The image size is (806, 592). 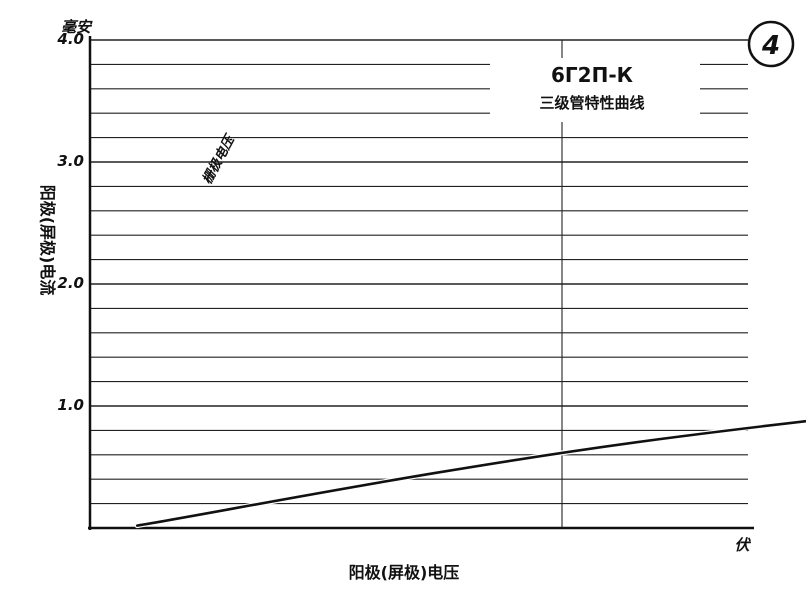 I want to click on page-badge-circle, so click(x=771, y=44).